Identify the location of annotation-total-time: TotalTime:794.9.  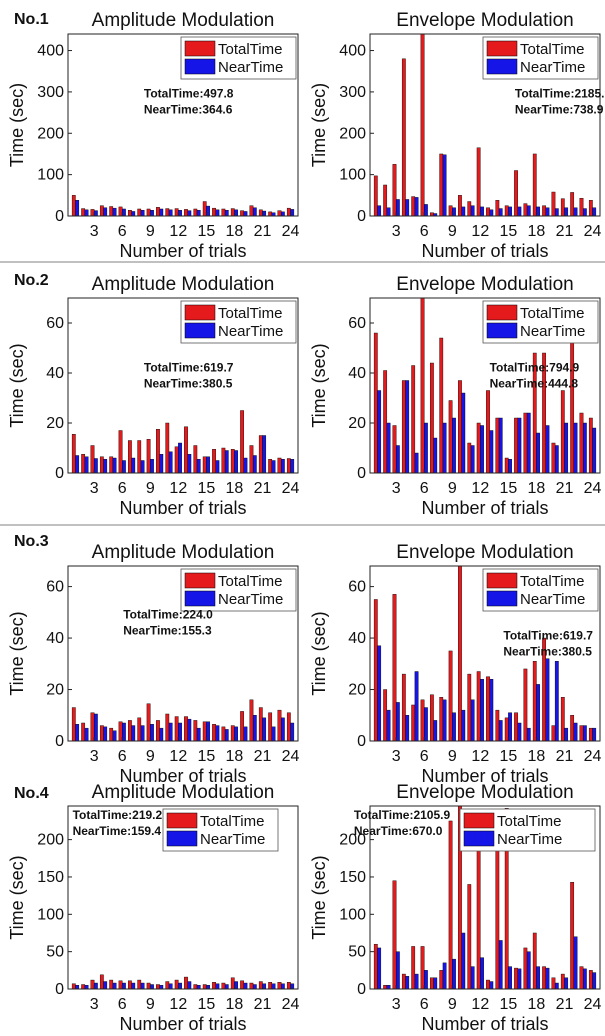
(535, 368).